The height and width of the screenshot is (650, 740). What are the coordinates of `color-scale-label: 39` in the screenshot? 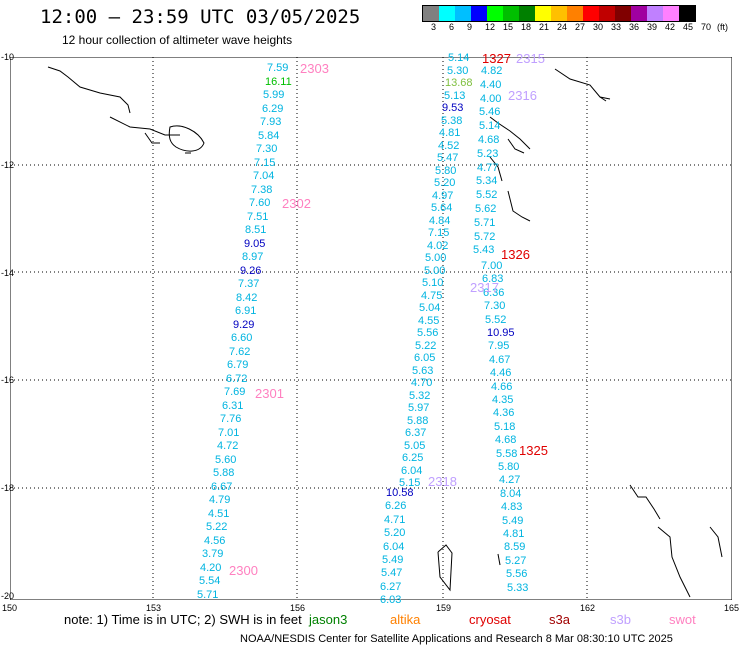 It's located at (652, 27).